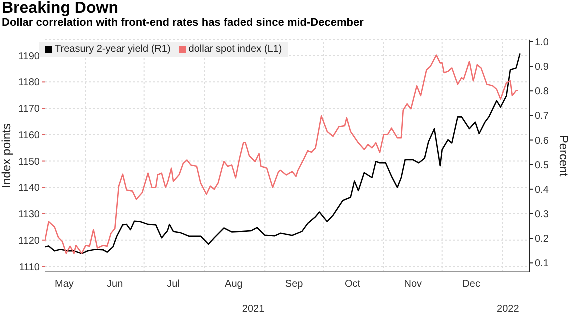 Image resolution: width=570 pixels, height=317 pixels. I want to click on x-tick-label: Aug, so click(234, 284).